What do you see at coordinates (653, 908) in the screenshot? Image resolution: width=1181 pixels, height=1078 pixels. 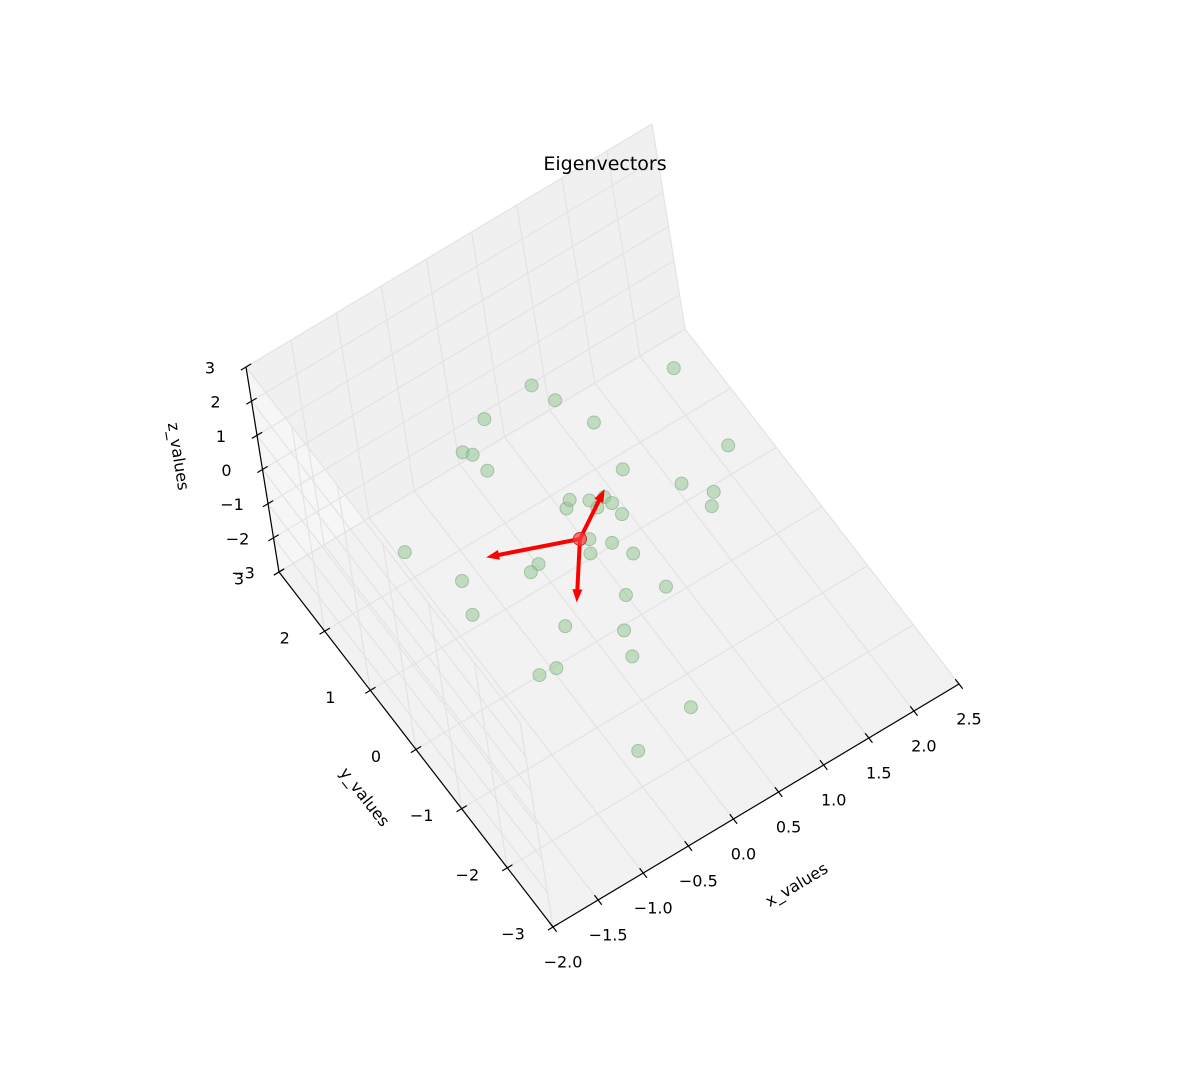 I see `x-tick-label: −1.0` at bounding box center [653, 908].